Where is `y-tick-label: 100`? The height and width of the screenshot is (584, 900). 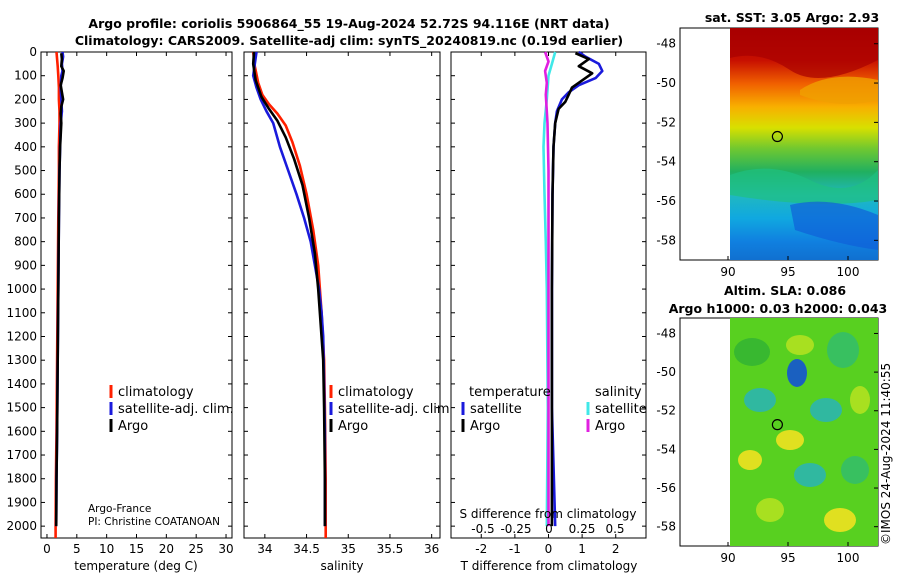
y-tick-label: 100 is located at coordinates (25, 76).